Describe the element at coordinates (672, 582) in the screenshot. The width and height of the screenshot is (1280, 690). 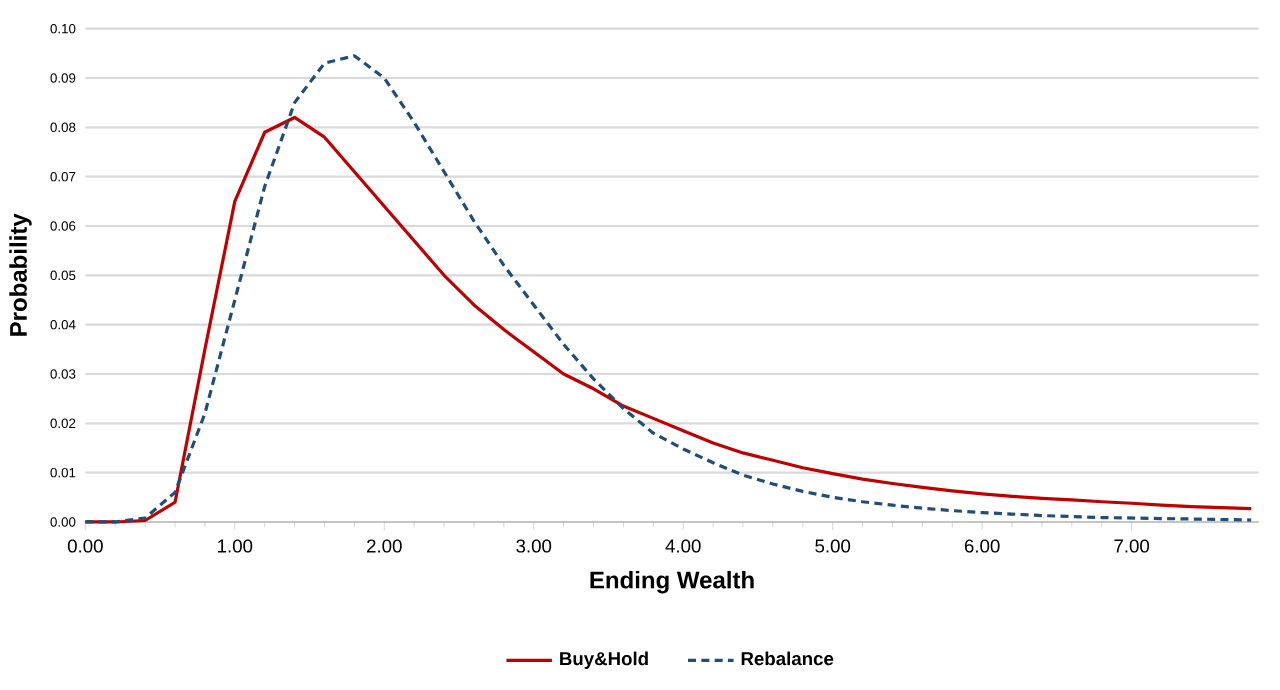
I see `x-axis-title: Ending Wealth` at that location.